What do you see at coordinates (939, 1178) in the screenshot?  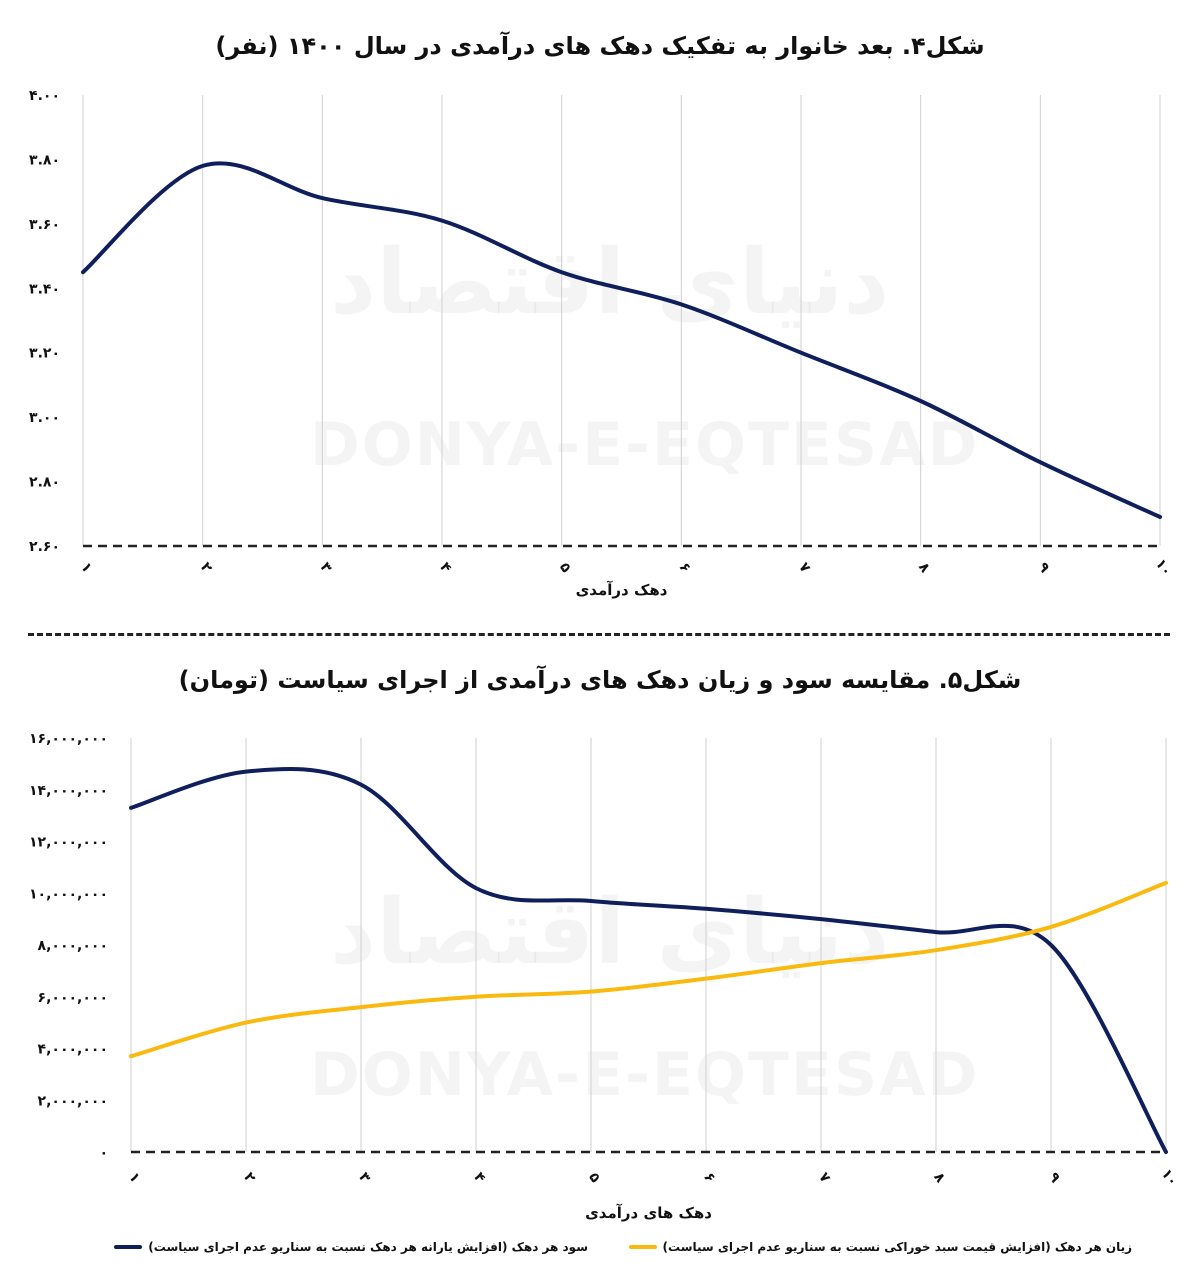 I see `chart2-x-tick-label: ۸` at bounding box center [939, 1178].